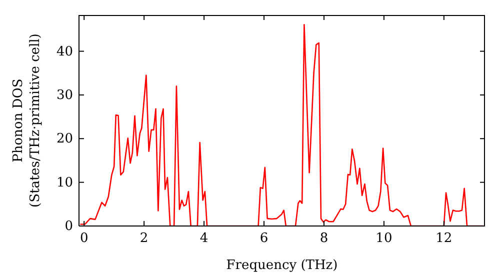 This screenshot has height=280, width=500. What do you see at coordinates (84, 238) in the screenshot?
I see `x-tick-label: 0` at bounding box center [84, 238].